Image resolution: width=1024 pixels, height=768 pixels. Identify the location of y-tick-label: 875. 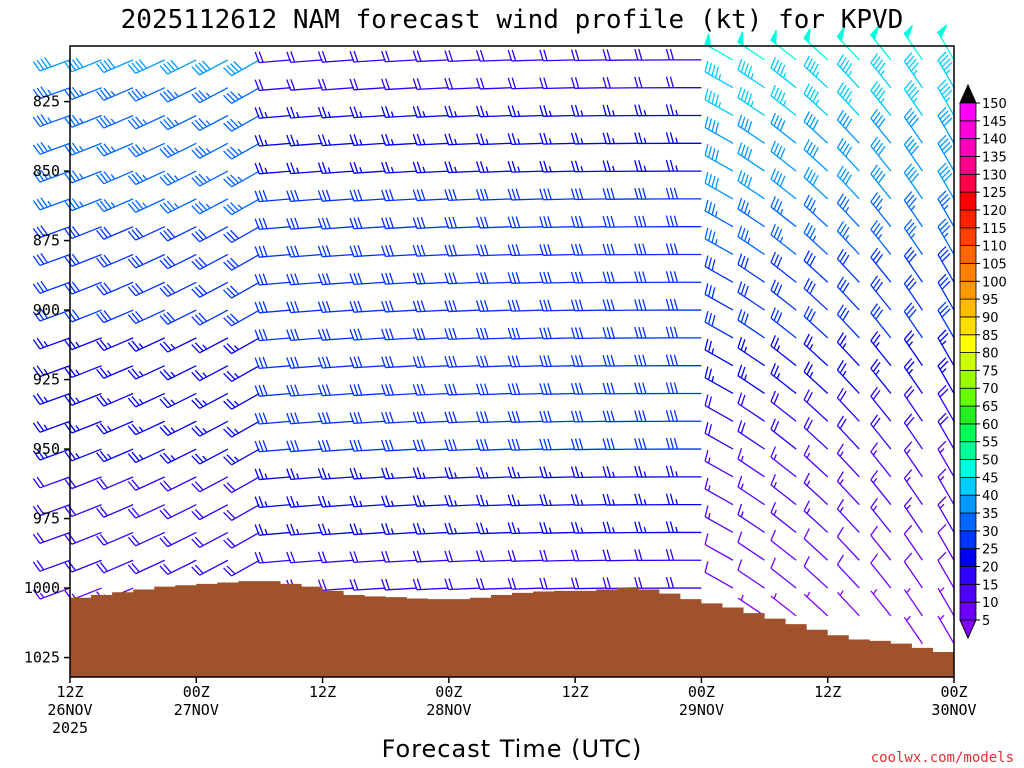
(46, 241).